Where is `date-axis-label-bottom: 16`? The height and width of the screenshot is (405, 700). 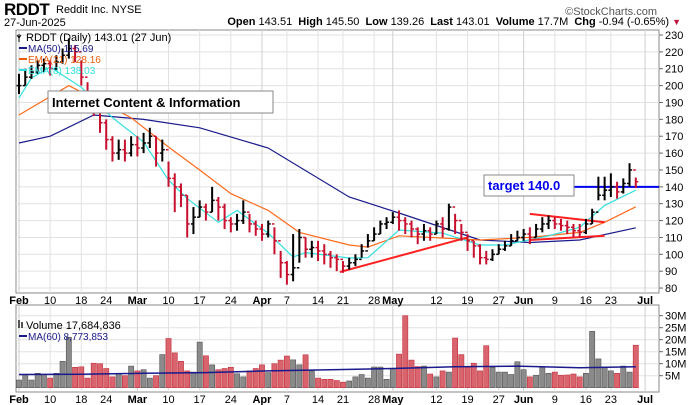
date-axis-label-bottom: 16 is located at coordinates (586, 399).